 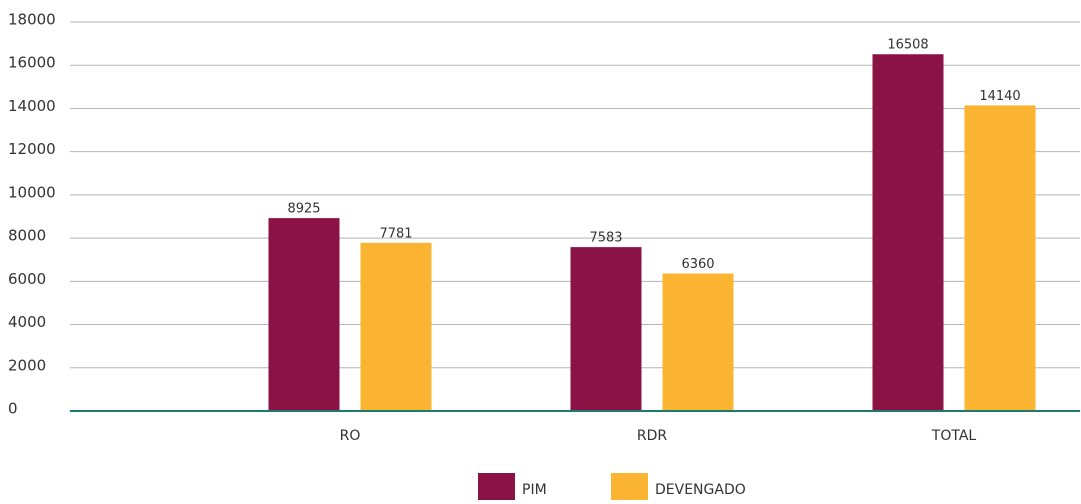 I want to click on legend-label: PIM, so click(x=534, y=490).